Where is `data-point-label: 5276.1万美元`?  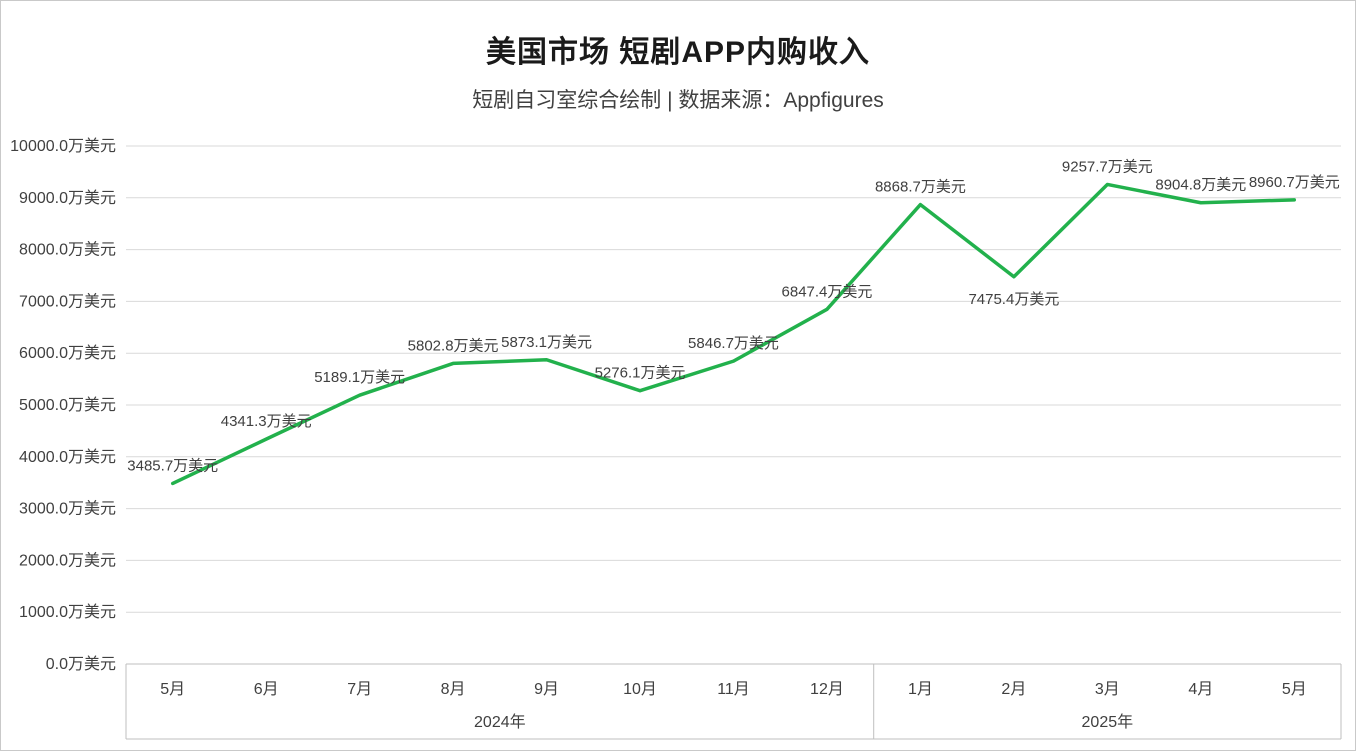 data-point-label: 5276.1万美元 is located at coordinates (640, 373).